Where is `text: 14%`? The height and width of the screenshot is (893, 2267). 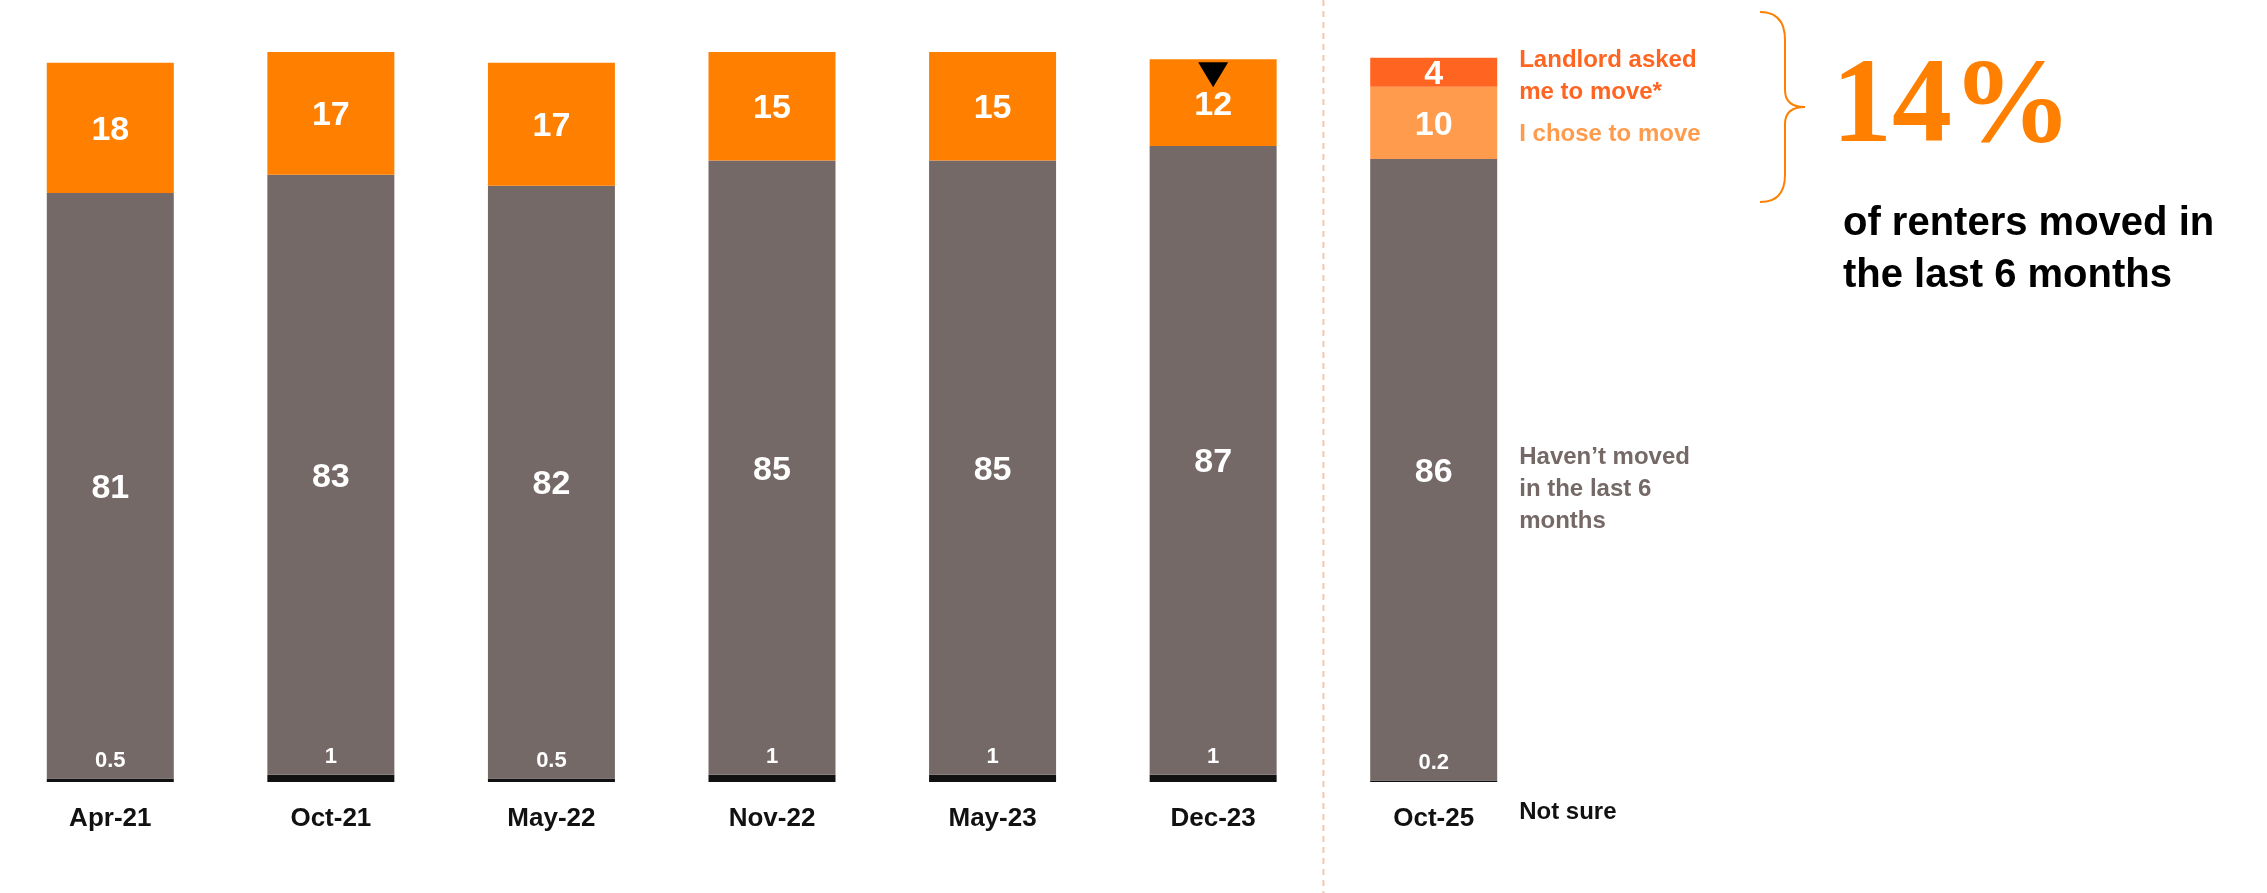 text: 14% is located at coordinates (1952, 100).